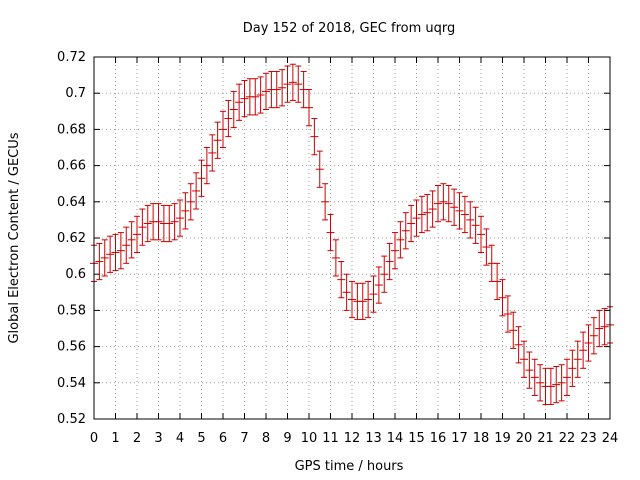  I want to click on x-tick-label: 11, so click(330, 438).